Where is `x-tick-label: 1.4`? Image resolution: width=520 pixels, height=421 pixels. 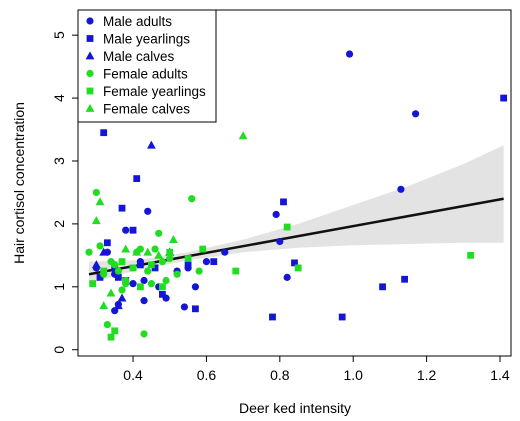
x-tick-label: 1.4 is located at coordinates (500, 375).